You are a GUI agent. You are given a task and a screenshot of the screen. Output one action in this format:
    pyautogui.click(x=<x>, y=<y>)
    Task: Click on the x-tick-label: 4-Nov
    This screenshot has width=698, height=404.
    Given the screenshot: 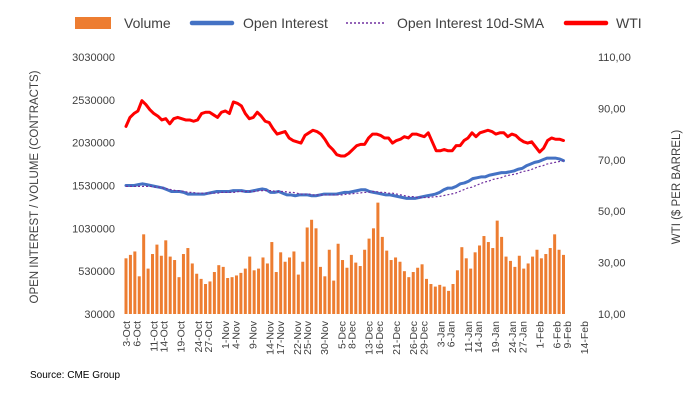 What is the action you would take?
    pyautogui.click(x=236, y=334)
    